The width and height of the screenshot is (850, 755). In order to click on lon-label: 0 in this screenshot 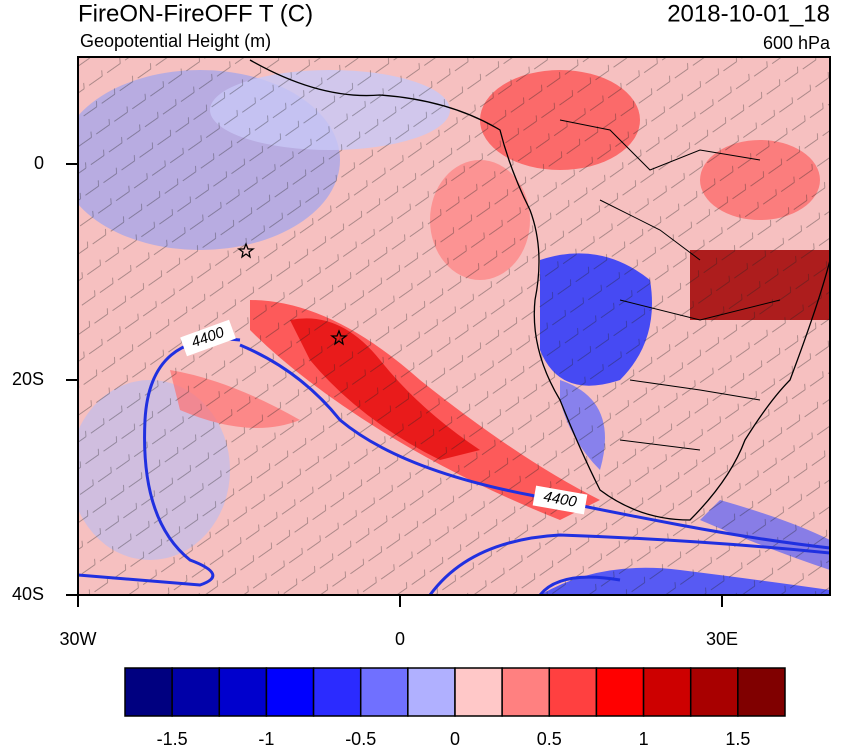, I will do `click(400, 639)`.